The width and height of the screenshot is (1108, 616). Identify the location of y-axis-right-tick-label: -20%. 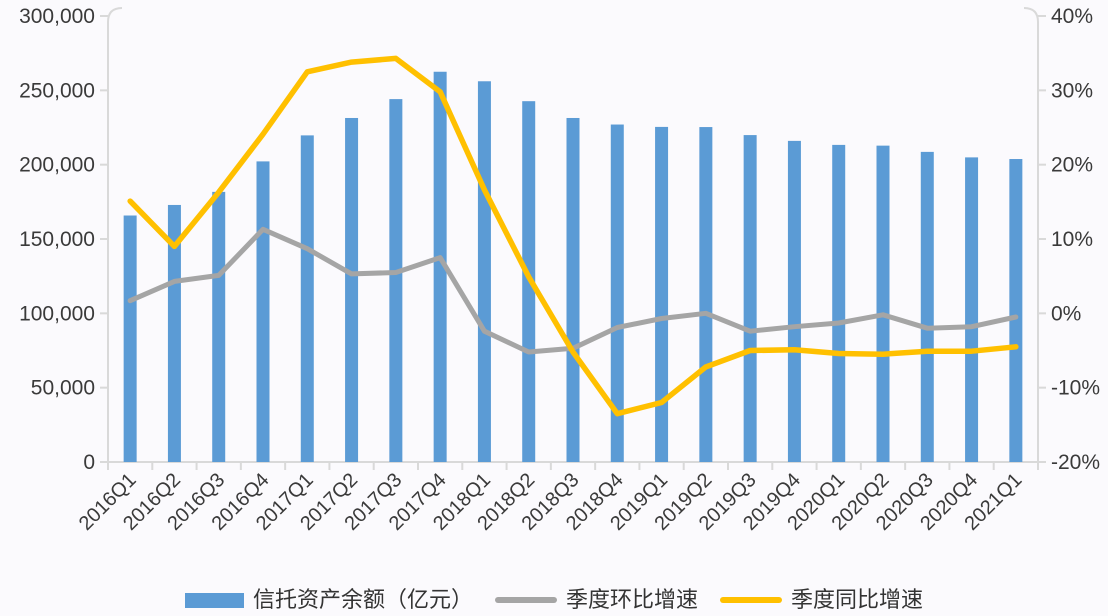
(1075, 462).